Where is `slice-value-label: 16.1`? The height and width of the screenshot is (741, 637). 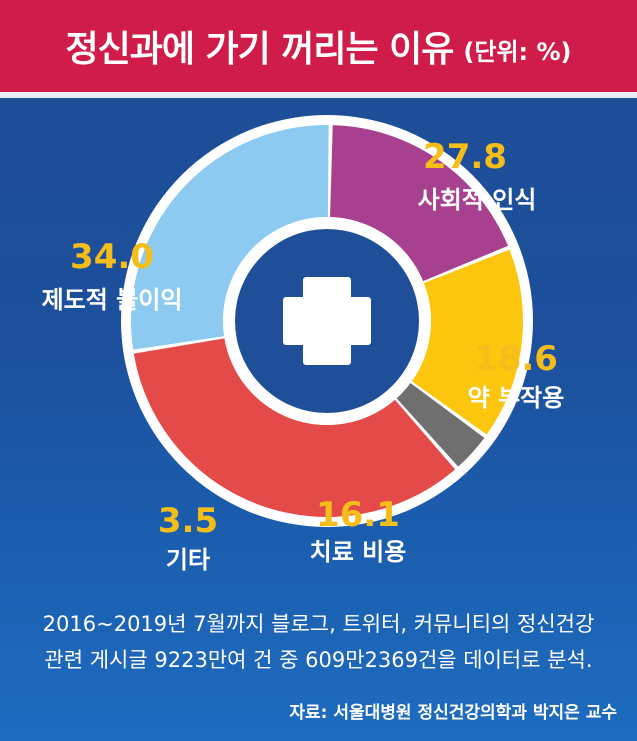 slice-value-label: 16.1 is located at coordinates (358, 515).